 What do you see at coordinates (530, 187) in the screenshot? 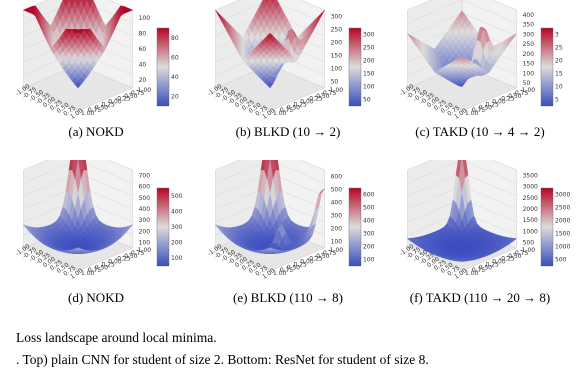
I see `z-tick-label: 3000` at bounding box center [530, 187].